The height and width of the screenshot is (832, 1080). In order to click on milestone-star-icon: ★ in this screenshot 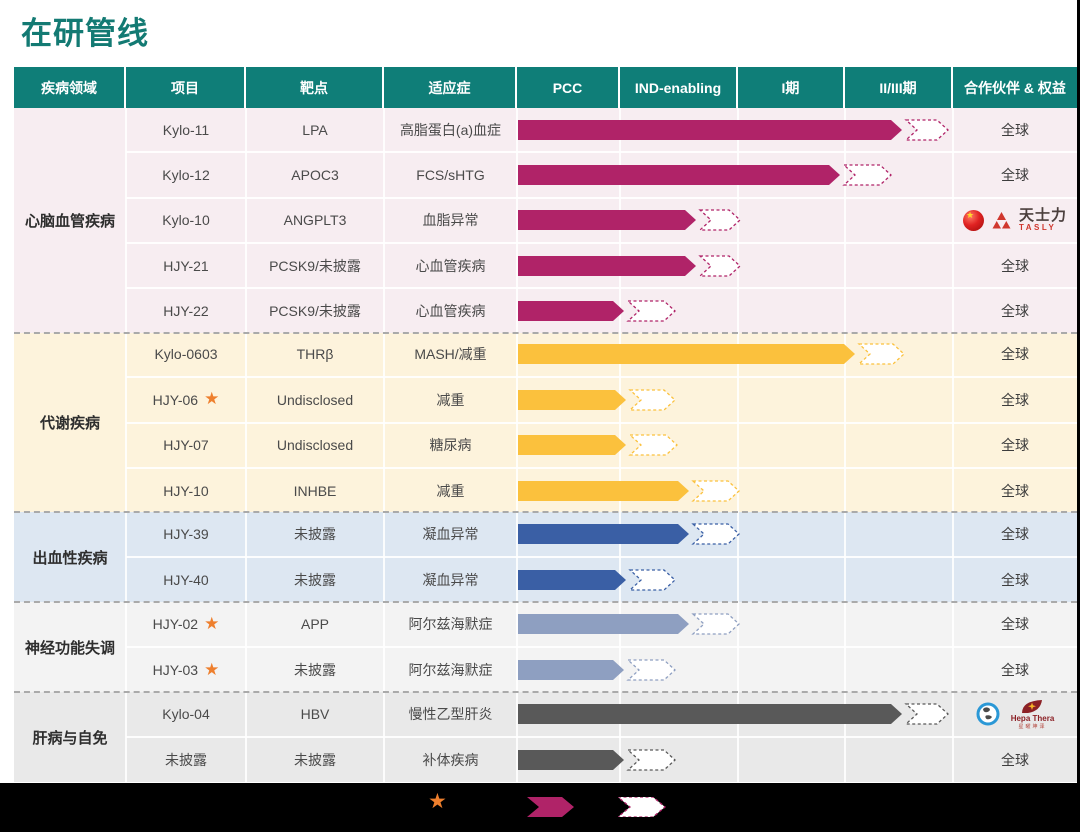, I will do `click(212, 623)`.